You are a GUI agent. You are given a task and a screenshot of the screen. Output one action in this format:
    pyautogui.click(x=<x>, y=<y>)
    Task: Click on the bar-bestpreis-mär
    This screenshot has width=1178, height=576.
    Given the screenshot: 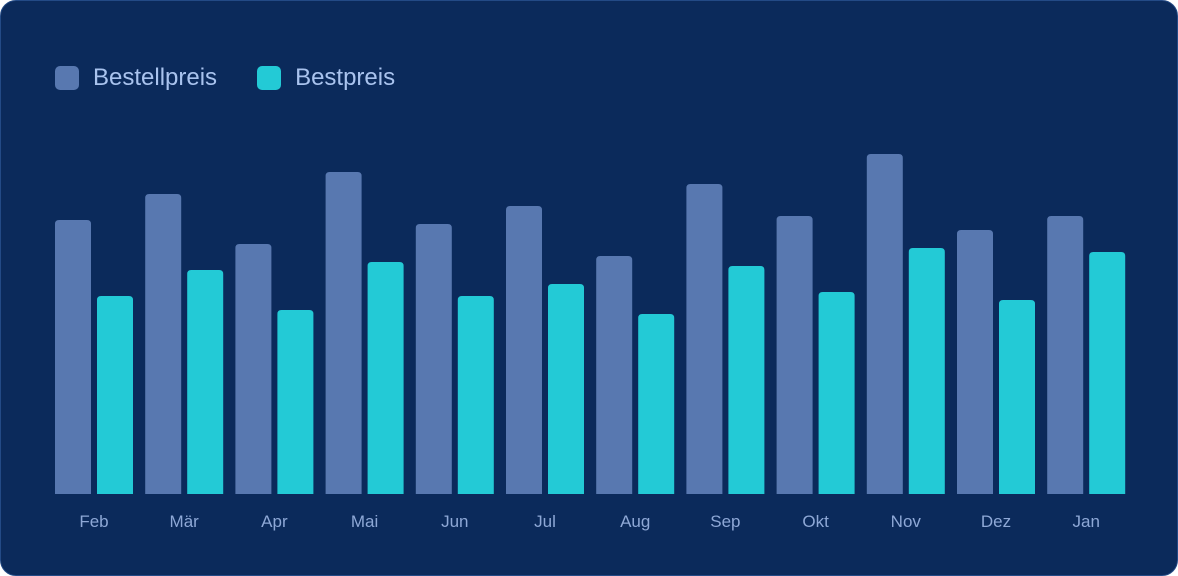 What is the action you would take?
    pyautogui.click(x=205, y=382)
    